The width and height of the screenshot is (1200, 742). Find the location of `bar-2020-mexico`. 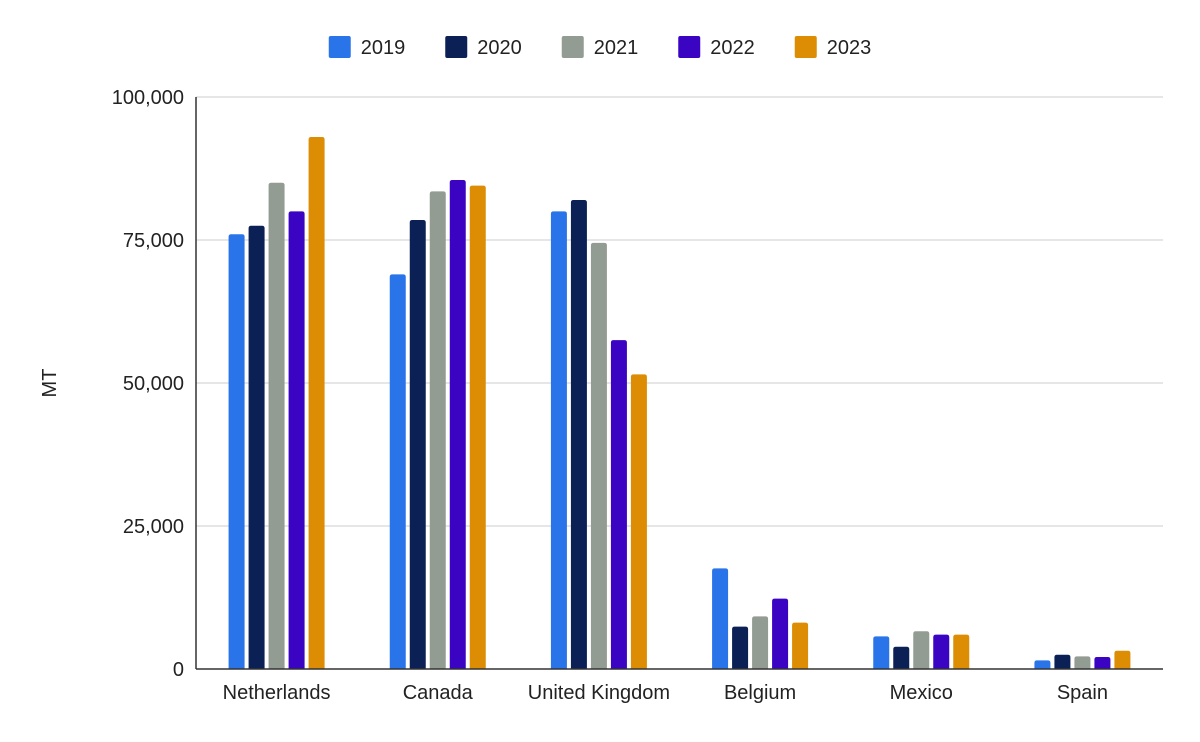

bar-2020-mexico is located at coordinates (901, 657).